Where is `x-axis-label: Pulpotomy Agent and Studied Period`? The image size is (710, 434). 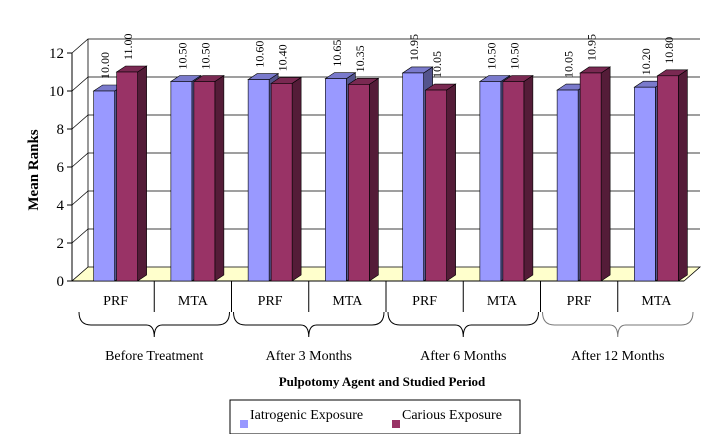
x-axis-label: Pulpotomy Agent and Studied Period is located at coordinates (382, 381).